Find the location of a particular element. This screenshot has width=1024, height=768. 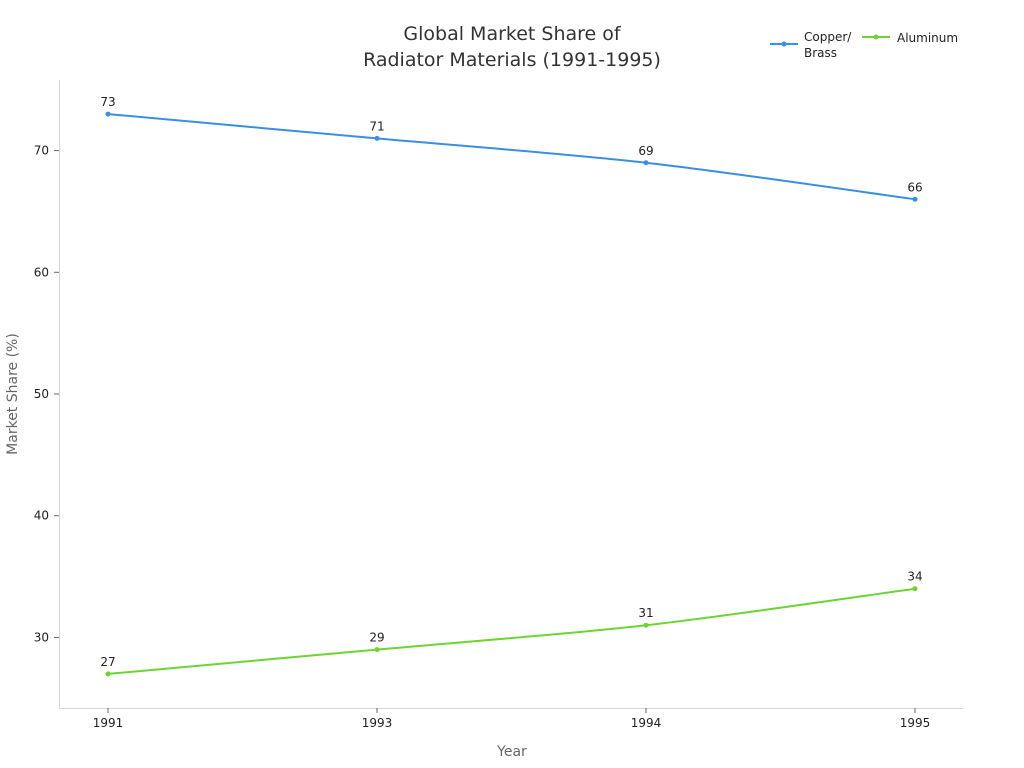

data-label: 69 is located at coordinates (645, 151).